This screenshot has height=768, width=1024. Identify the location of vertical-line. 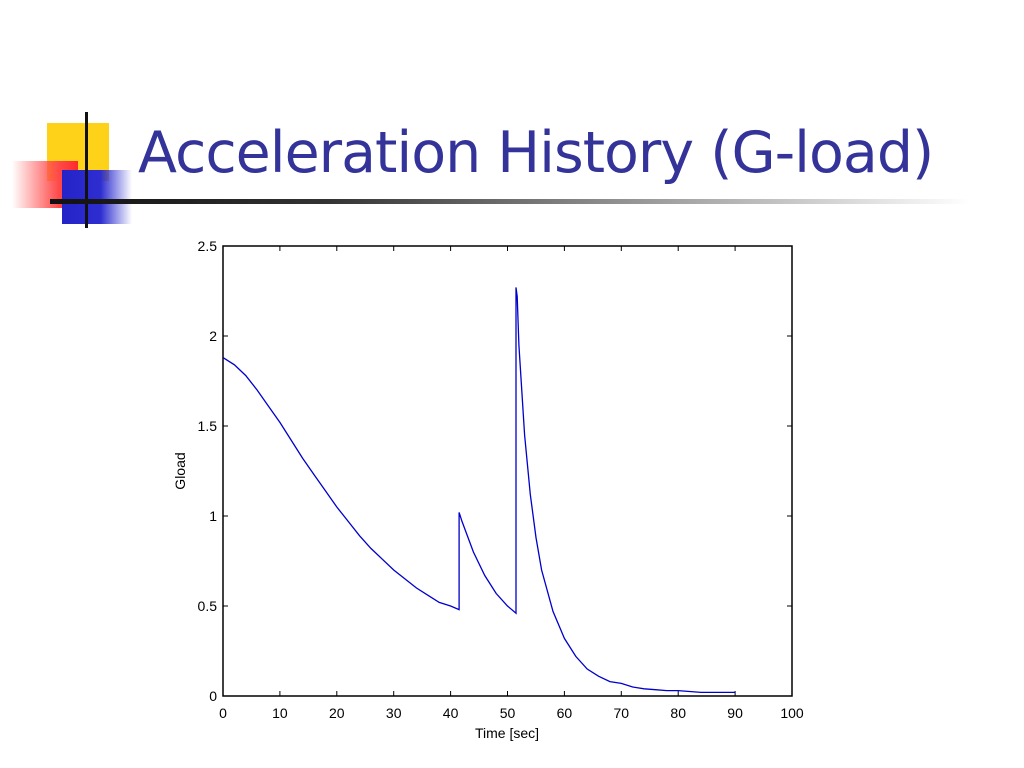
(86, 170).